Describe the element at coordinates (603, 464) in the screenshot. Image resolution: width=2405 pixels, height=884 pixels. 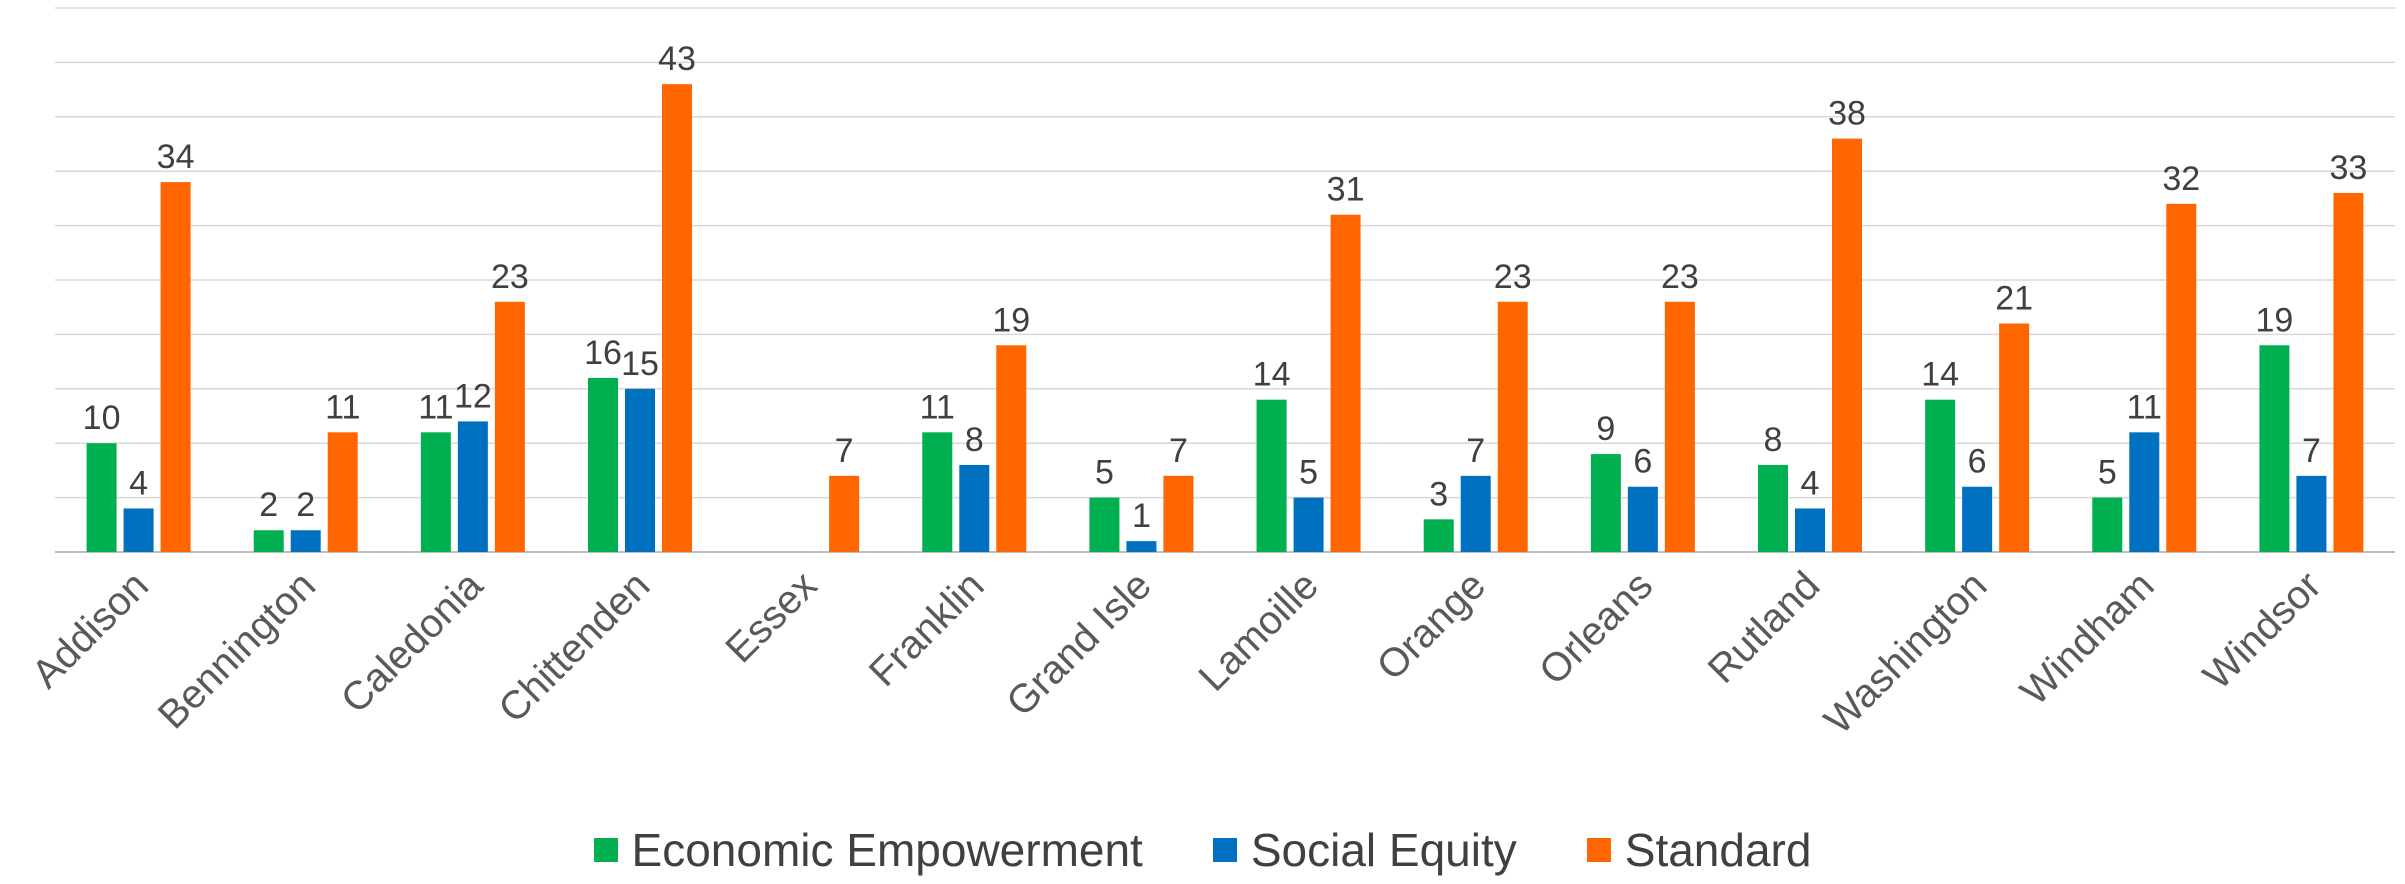
I see `bar-economic-empowerment-chittenden` at that location.